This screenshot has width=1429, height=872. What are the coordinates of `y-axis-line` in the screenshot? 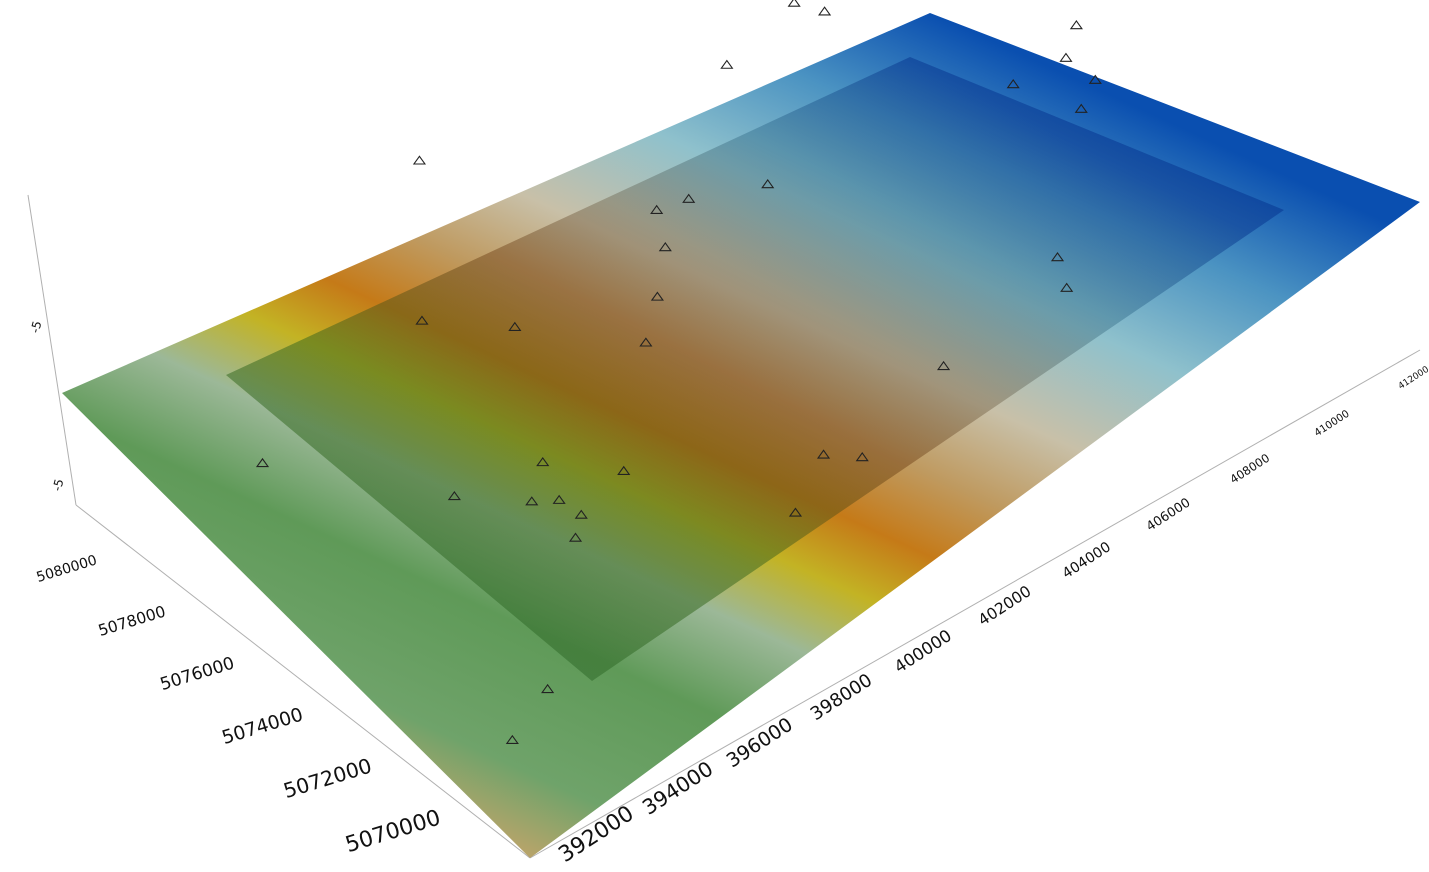 It's located at (303, 681).